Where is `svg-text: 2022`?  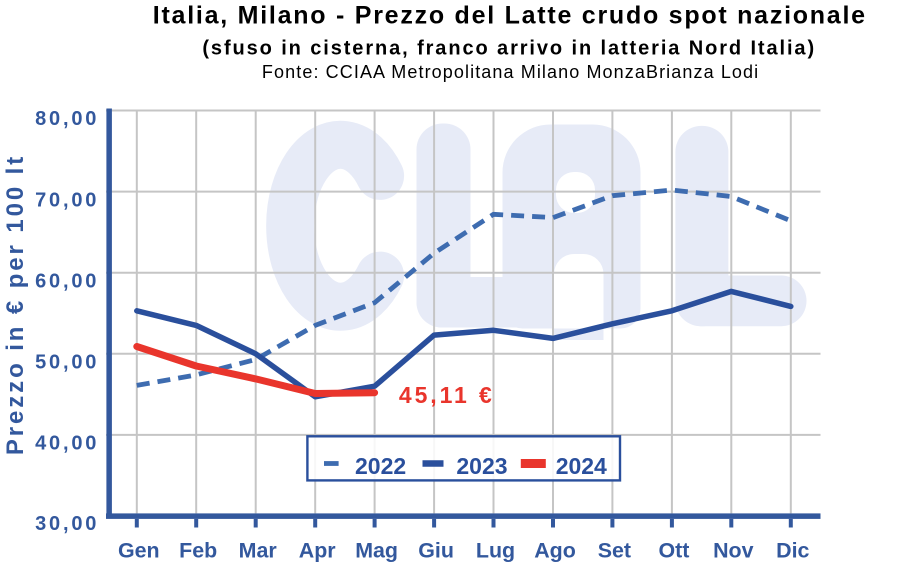
svg-text: 2022 is located at coordinates (380, 466).